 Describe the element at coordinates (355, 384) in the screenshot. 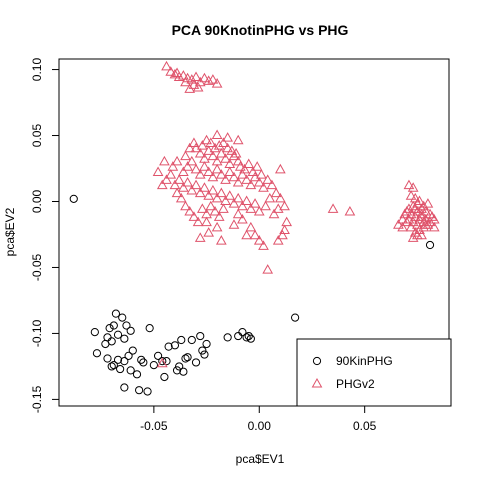

I see `legend-label-phgv2: PHGv2` at that location.